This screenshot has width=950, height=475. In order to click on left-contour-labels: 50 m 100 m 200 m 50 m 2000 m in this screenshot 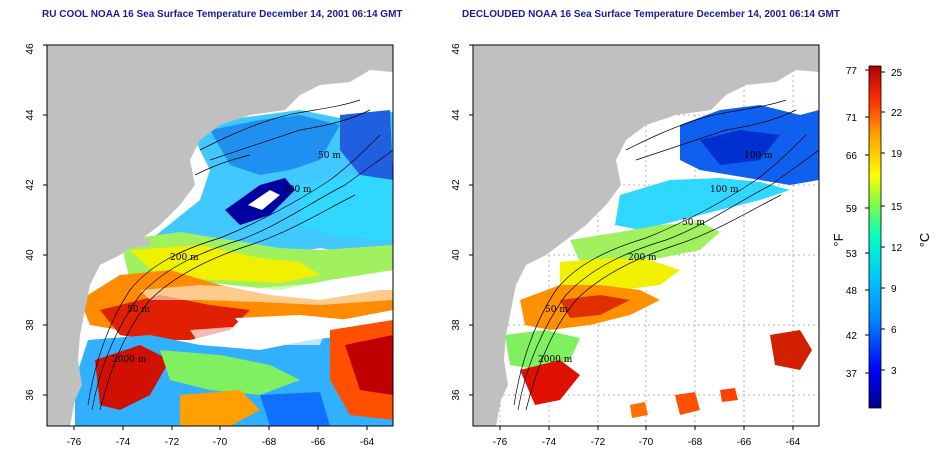, I will do `click(226, 258)`.